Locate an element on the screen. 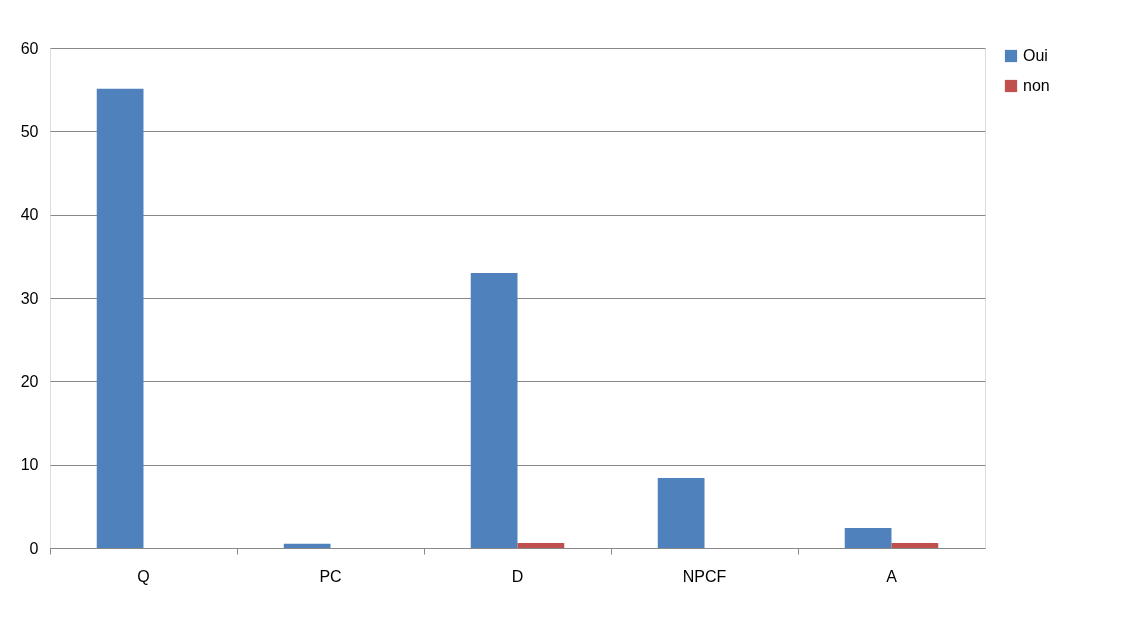 Image resolution: width=1147 pixels, height=624 pixels. x-tick-label: PC is located at coordinates (330, 576).